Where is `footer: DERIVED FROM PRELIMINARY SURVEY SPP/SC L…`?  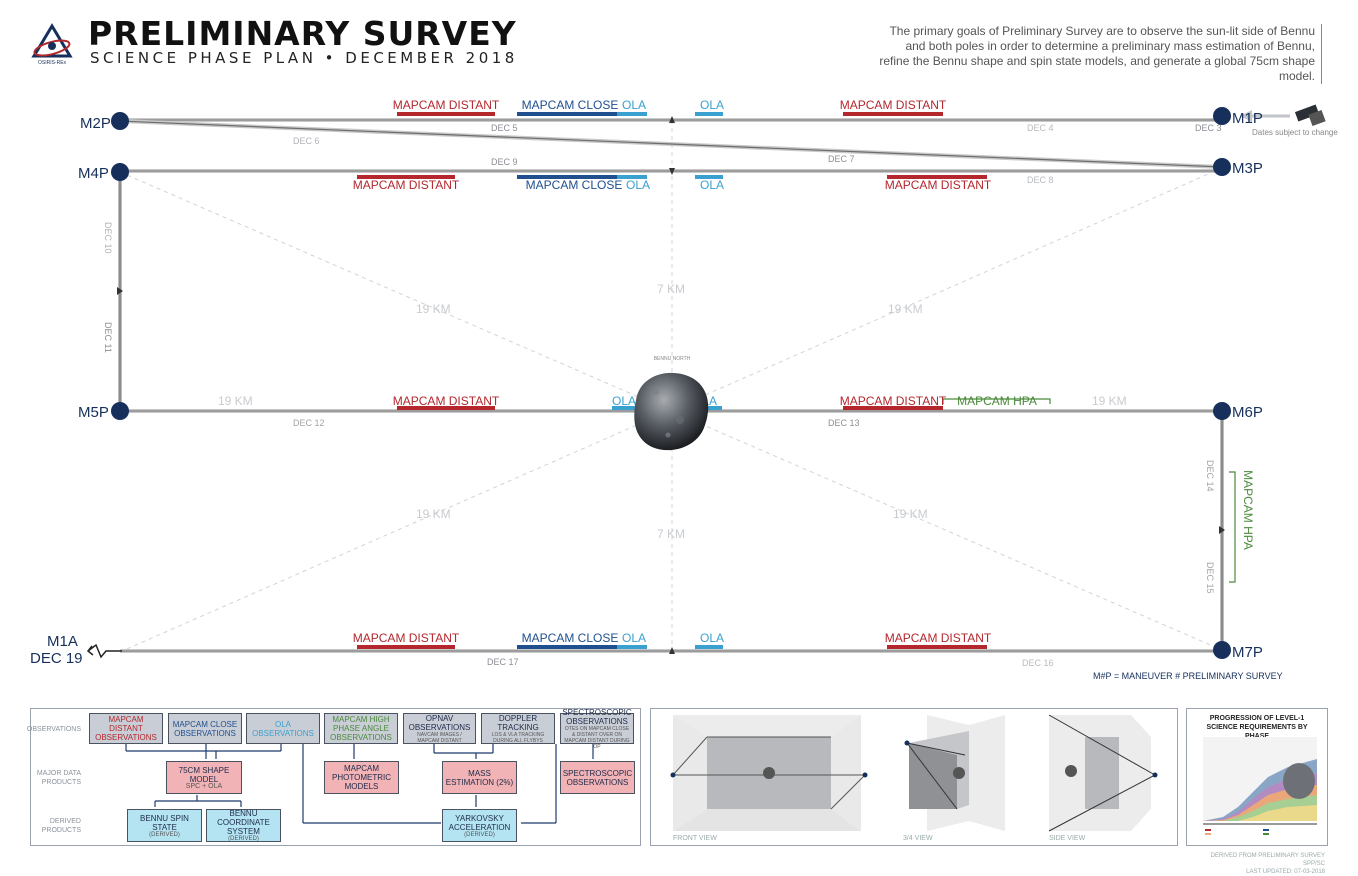 footer: DERIVED FROM PRELIMINARY SURVEY SPP/SC L… is located at coordinates (1265, 864).